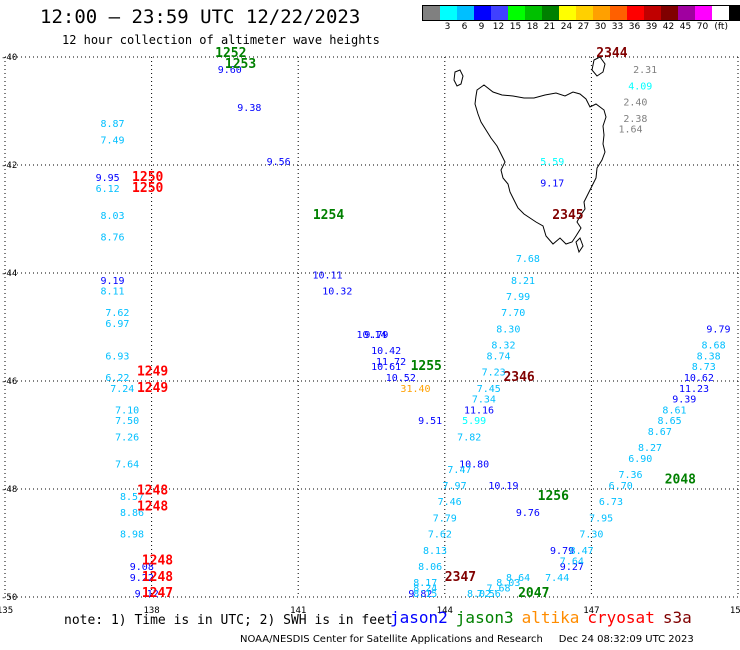 This screenshot has width=740, height=650. I want to click on swh-value-label: 7.45, so click(489, 389).